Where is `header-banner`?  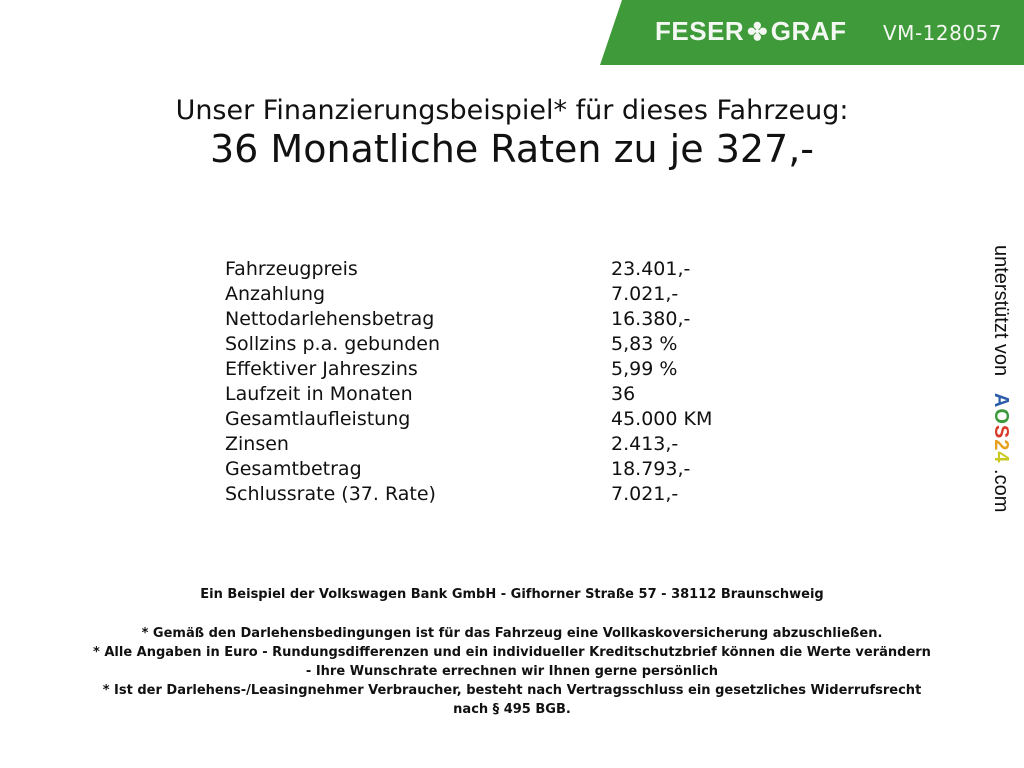
header-banner is located at coordinates (812, 32).